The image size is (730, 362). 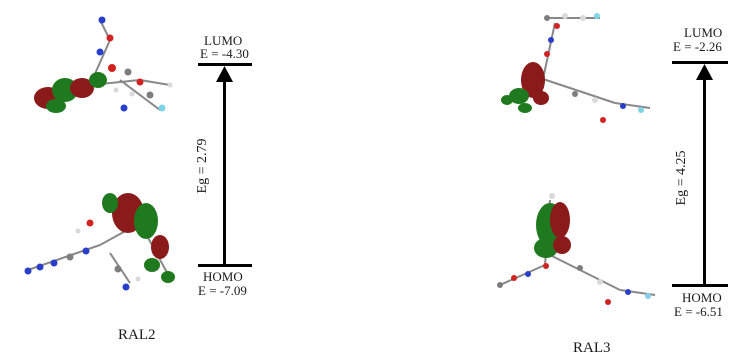 What do you see at coordinates (224, 173) in the screenshot?
I see `ral2-gap-arrow-shaft` at bounding box center [224, 173].